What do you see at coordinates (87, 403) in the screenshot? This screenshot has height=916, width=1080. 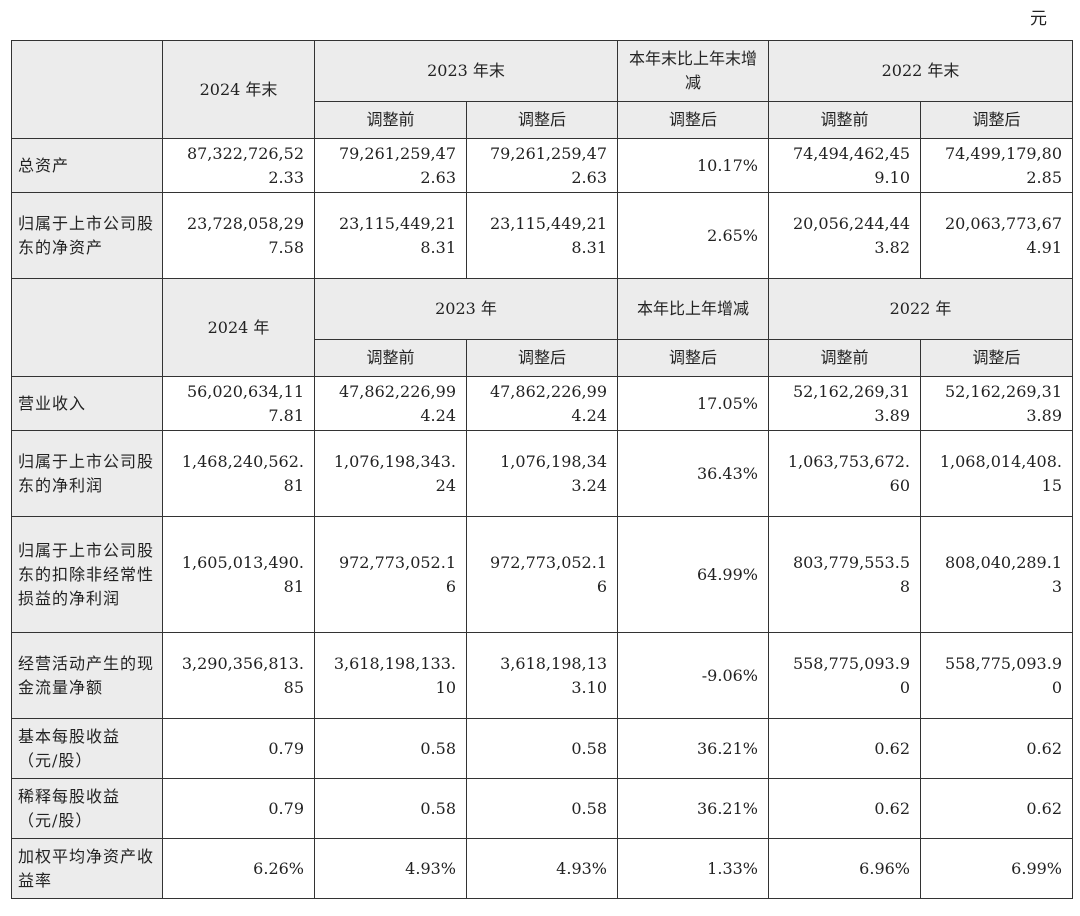 I see `row-label: 营业收入` at bounding box center [87, 403].